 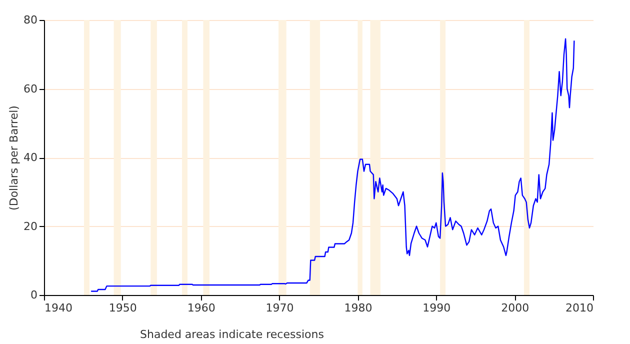 I want to click on x-tick-label: 1960, so click(x=201, y=308).